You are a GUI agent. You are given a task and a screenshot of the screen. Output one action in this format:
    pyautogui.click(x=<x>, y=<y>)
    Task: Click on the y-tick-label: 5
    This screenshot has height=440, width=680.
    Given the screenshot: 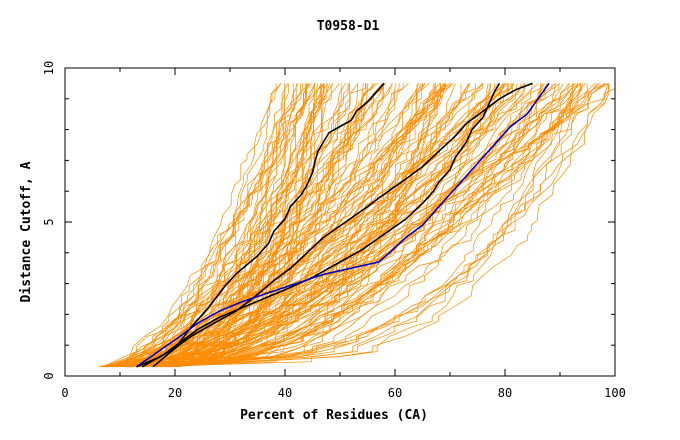 What is the action you would take?
    pyautogui.click(x=49, y=221)
    